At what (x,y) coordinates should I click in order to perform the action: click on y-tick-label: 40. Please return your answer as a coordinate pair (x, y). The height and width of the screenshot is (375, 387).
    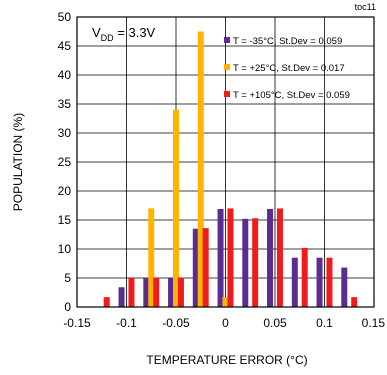
    Looking at the image, I should click on (65, 75).